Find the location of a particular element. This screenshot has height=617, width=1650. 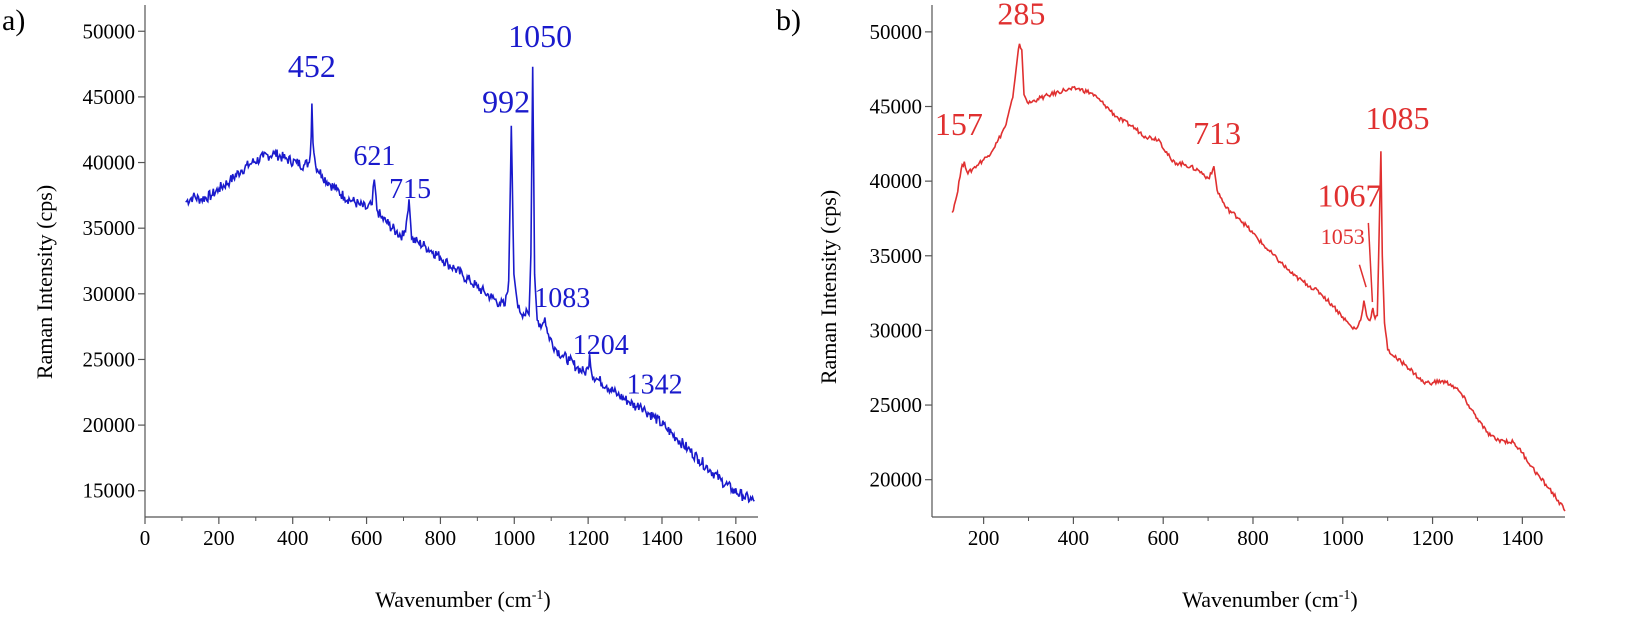

panel-a-x-tick-label: 1000 is located at coordinates (514, 538).